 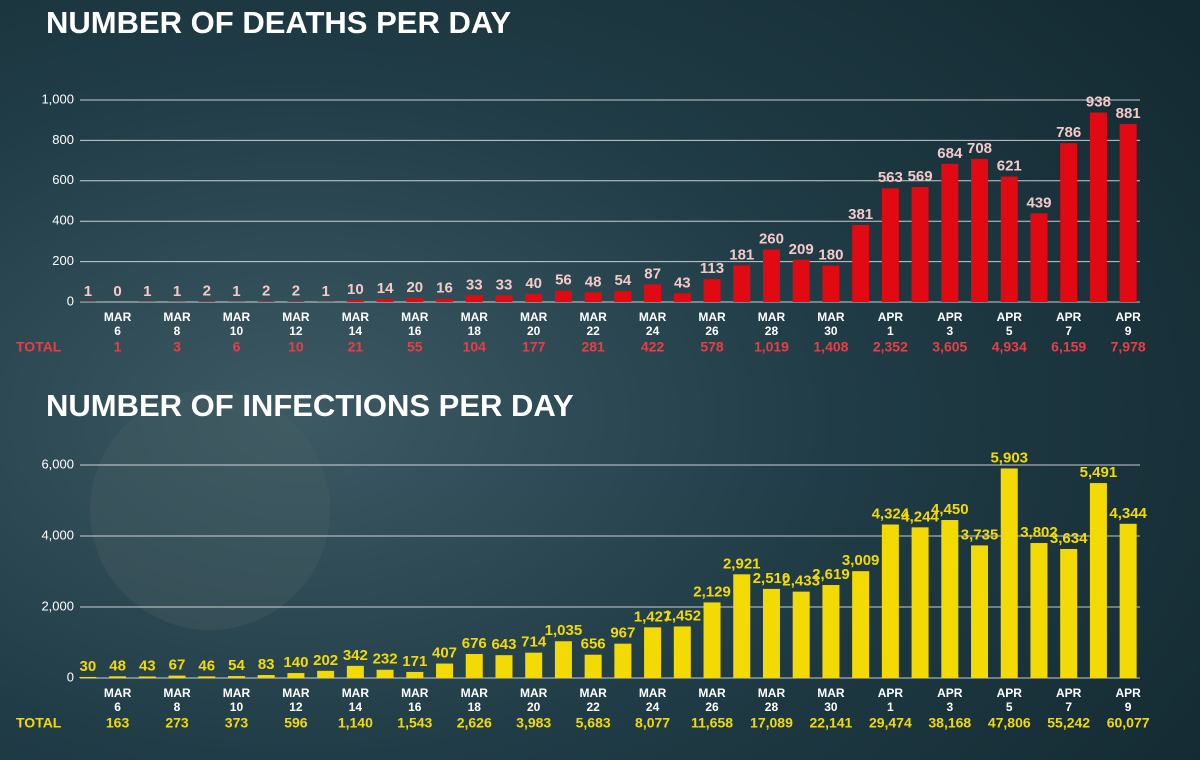 I want to click on value-label: 3,009, so click(x=861, y=560).